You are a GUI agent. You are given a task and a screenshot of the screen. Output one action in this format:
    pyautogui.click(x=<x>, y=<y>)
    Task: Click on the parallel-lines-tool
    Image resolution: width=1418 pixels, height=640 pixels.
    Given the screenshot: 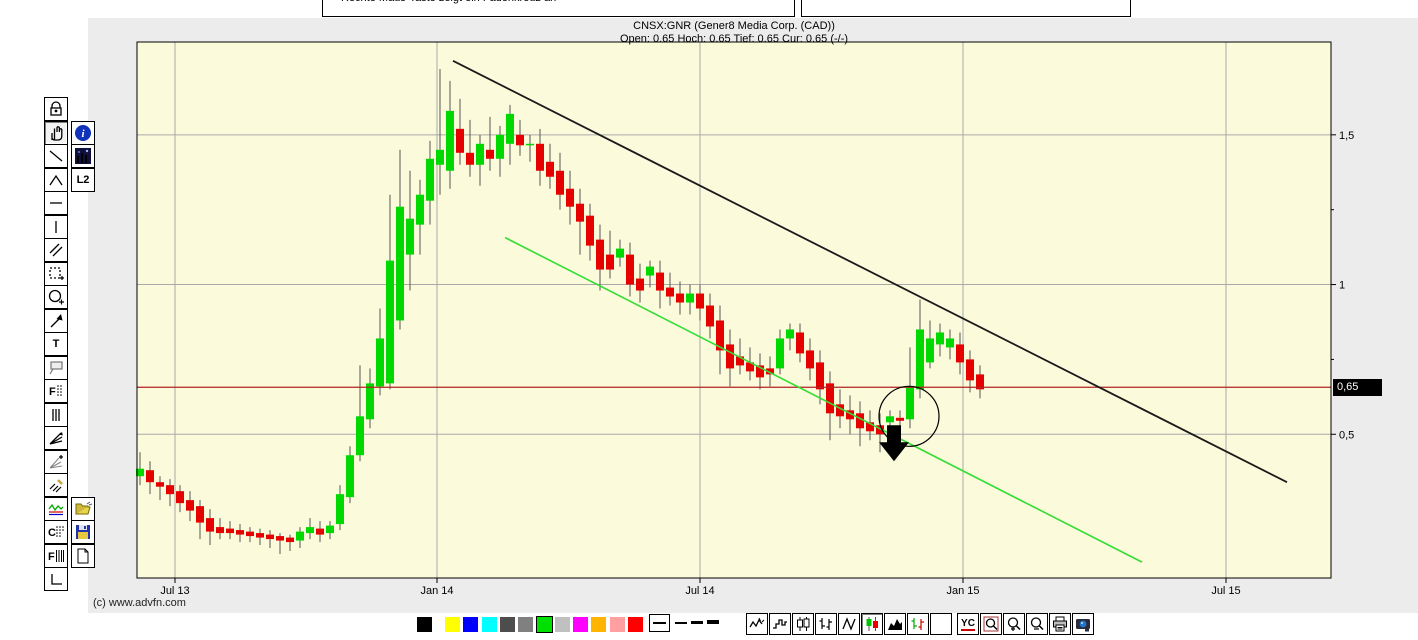 What is the action you would take?
    pyautogui.click(x=56, y=250)
    